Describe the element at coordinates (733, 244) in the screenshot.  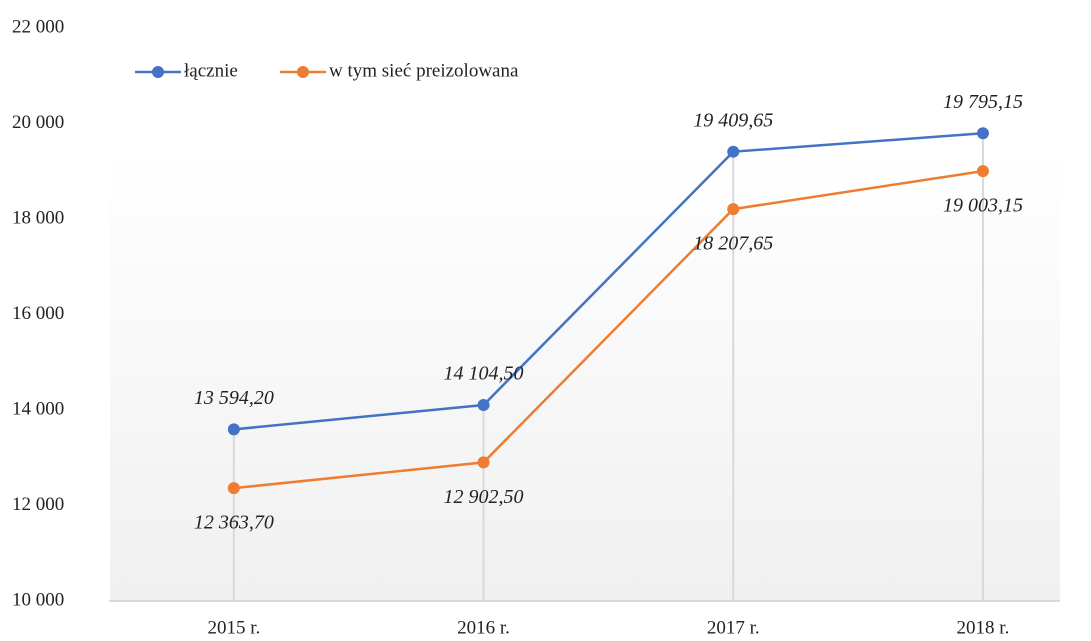
I see `data-label: 18 207,65` at that location.